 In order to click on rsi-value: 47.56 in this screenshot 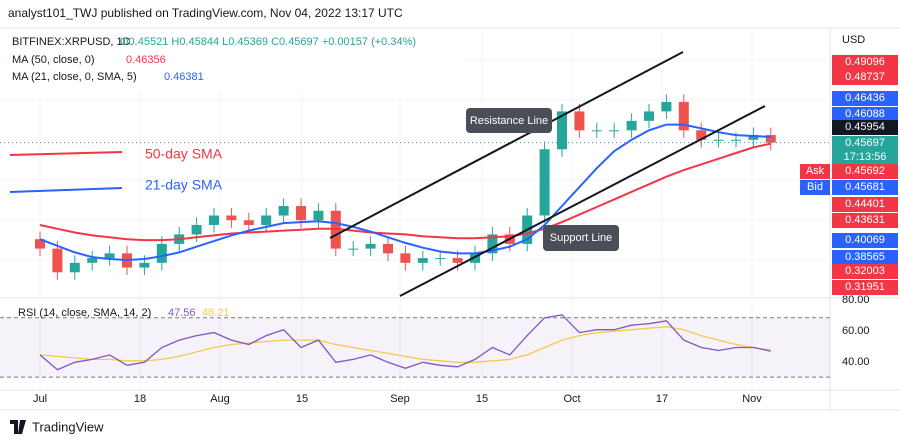, I will do `click(182, 313)`.